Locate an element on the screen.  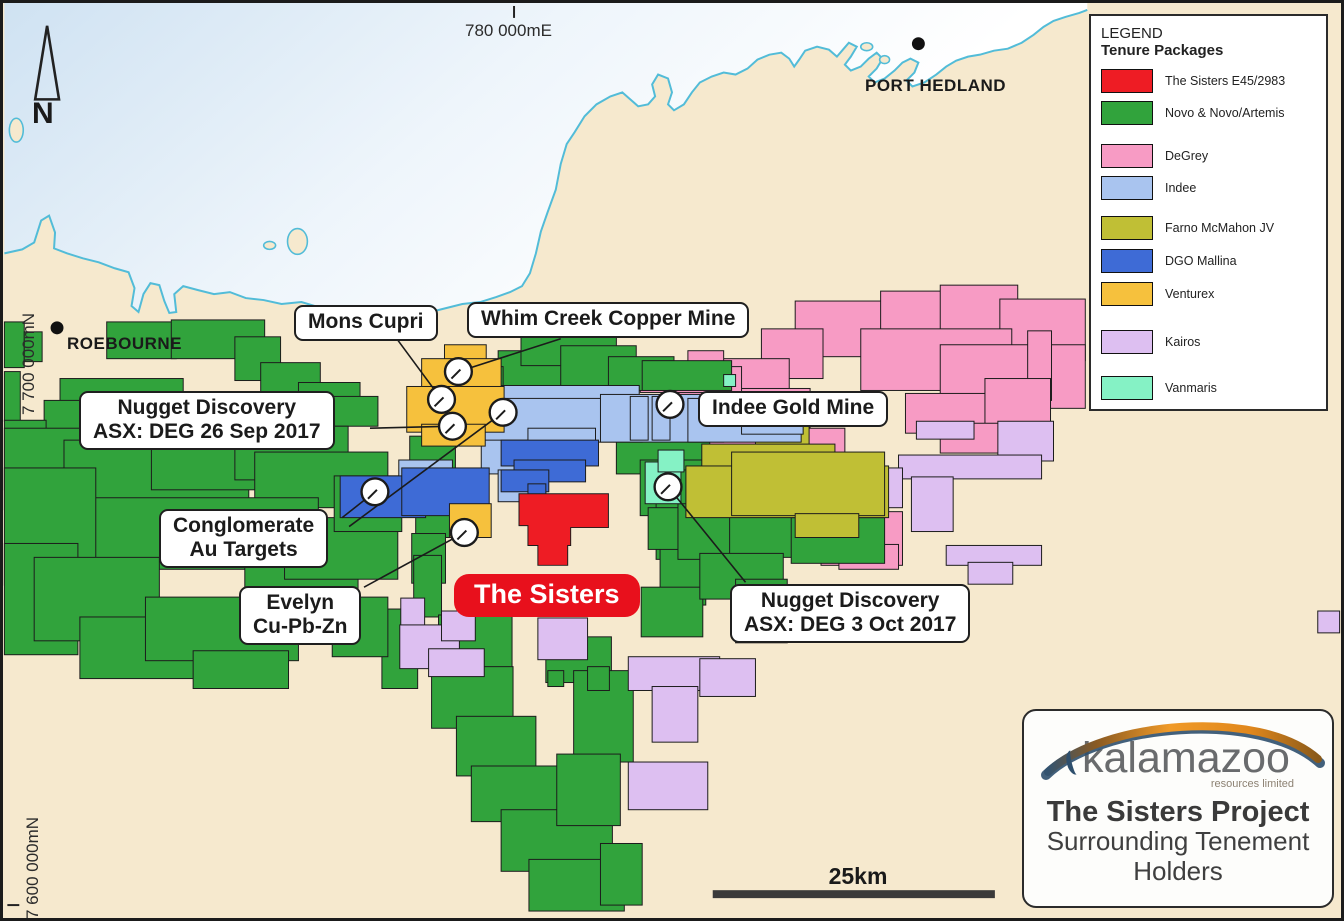
legend-label: Venturex is located at coordinates (1190, 294).